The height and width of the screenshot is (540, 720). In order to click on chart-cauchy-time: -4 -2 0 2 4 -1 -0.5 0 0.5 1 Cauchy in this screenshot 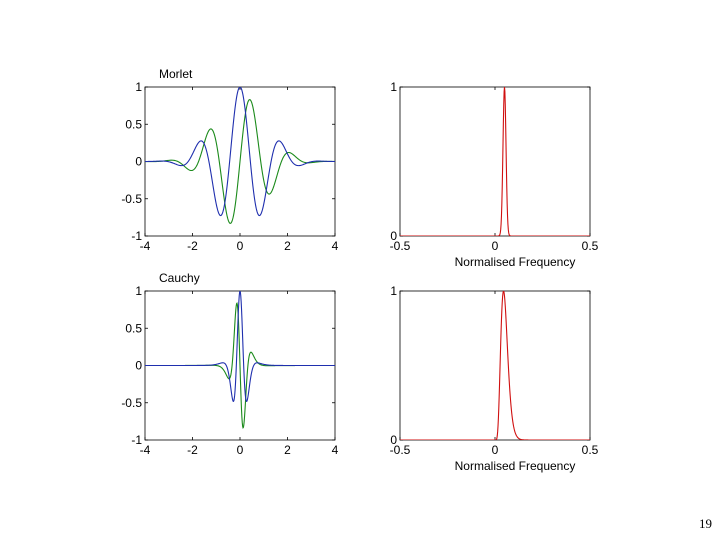, I will do `click(229, 364)`.